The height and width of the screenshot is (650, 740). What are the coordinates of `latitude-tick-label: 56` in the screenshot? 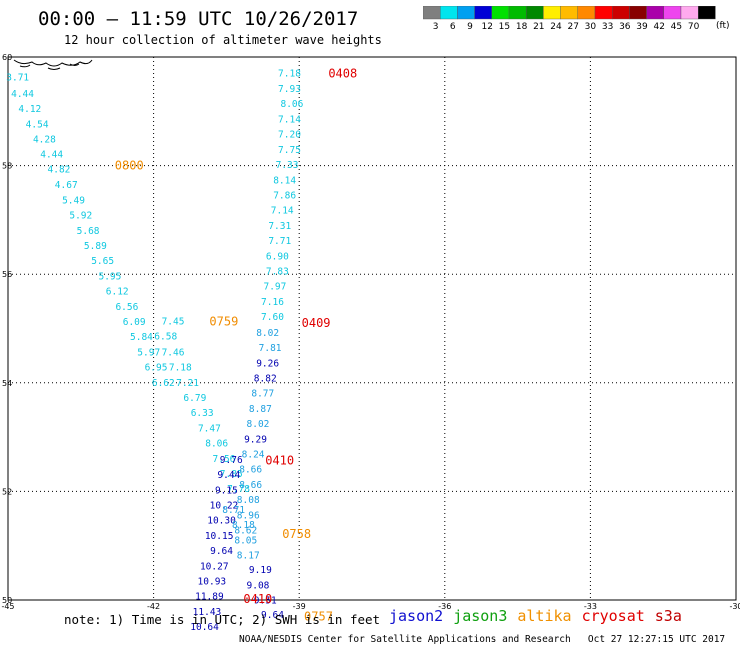 It's located at (7, 274).